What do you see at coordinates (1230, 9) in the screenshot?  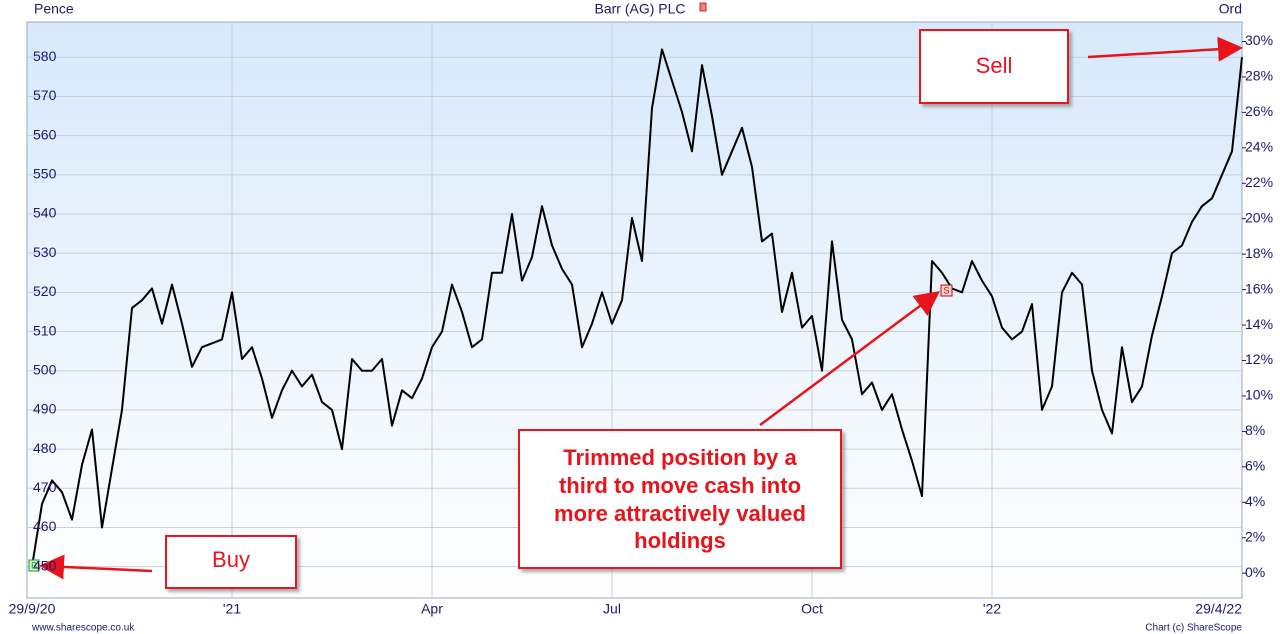 I see `y2-axis-label: Ord` at bounding box center [1230, 9].